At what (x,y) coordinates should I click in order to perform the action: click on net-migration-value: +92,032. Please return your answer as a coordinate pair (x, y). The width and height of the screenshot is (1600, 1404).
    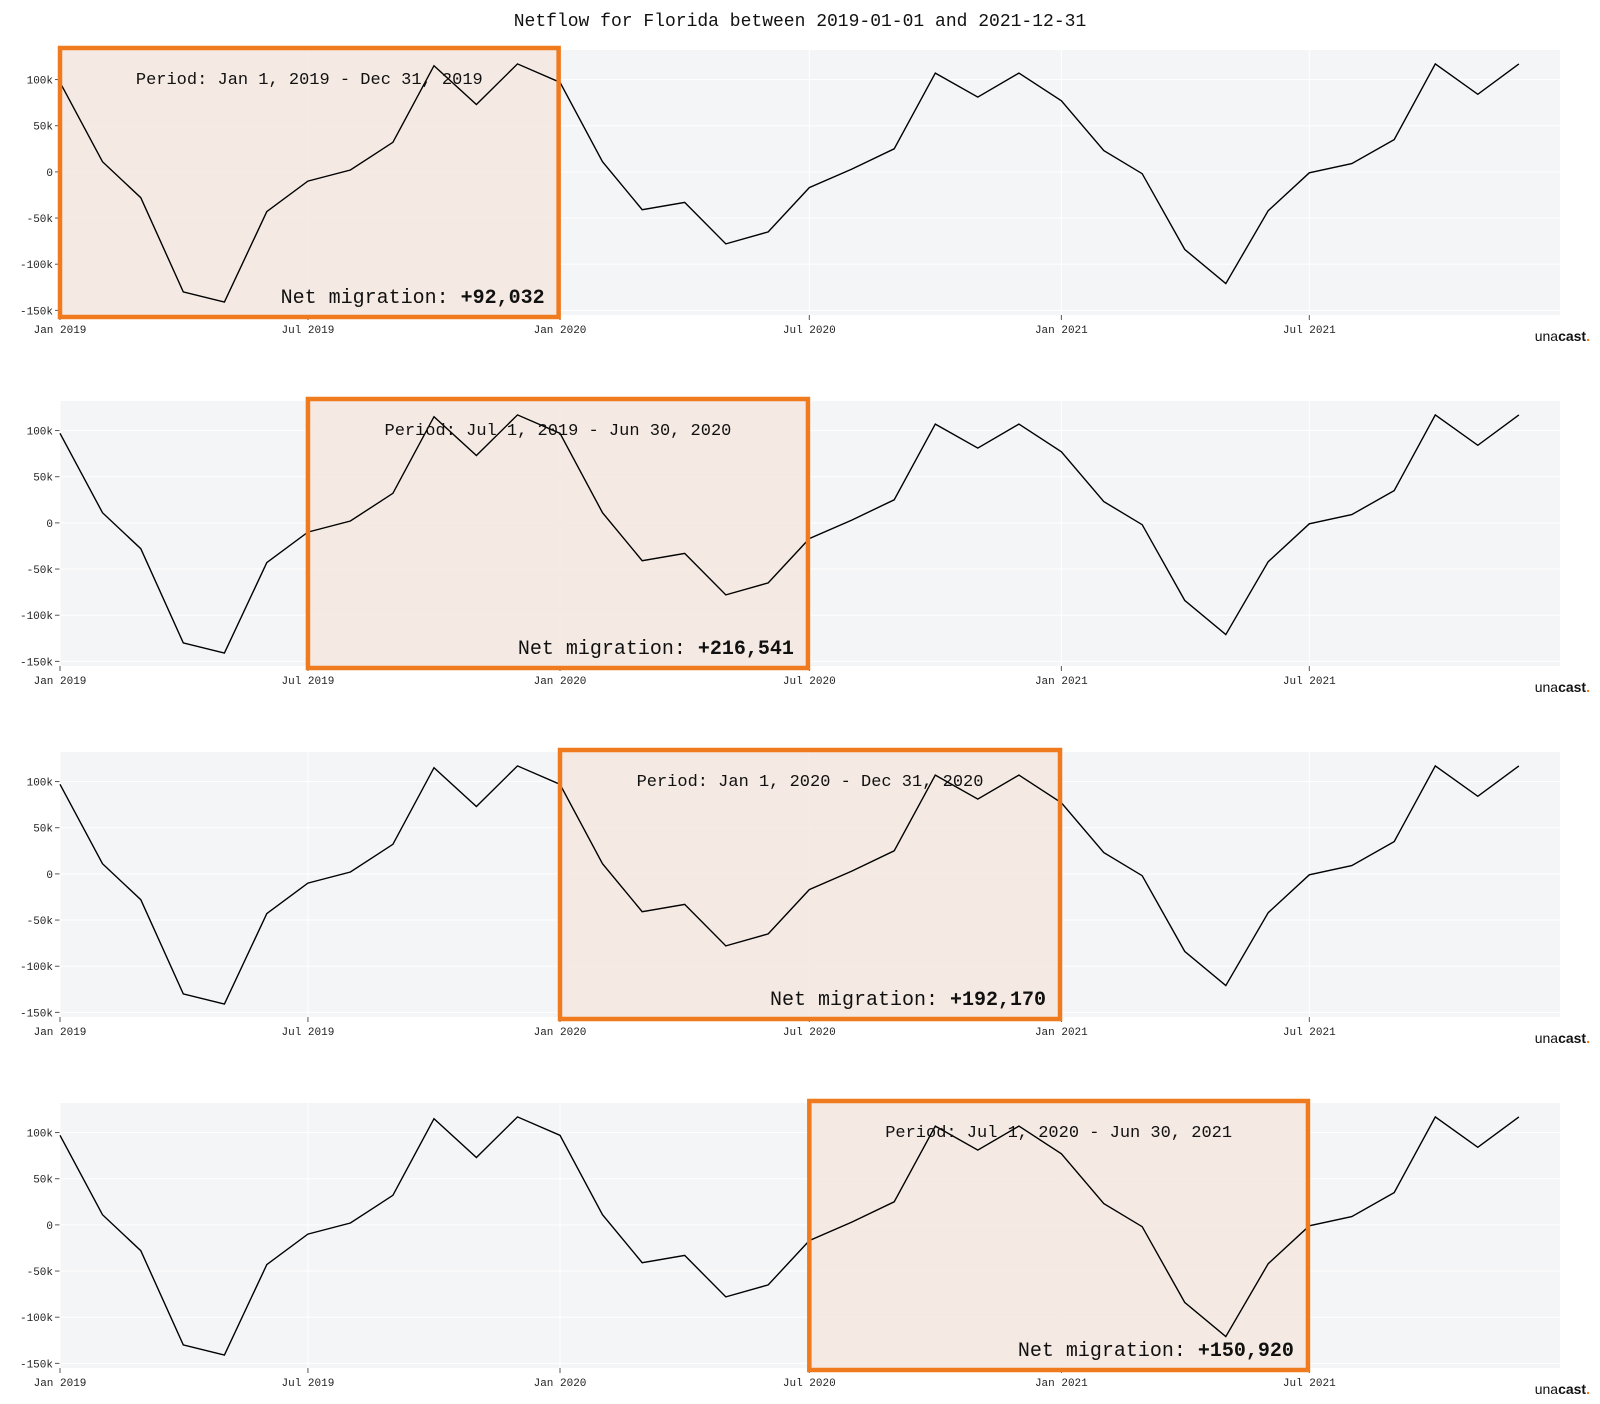
    Looking at the image, I should click on (503, 298).